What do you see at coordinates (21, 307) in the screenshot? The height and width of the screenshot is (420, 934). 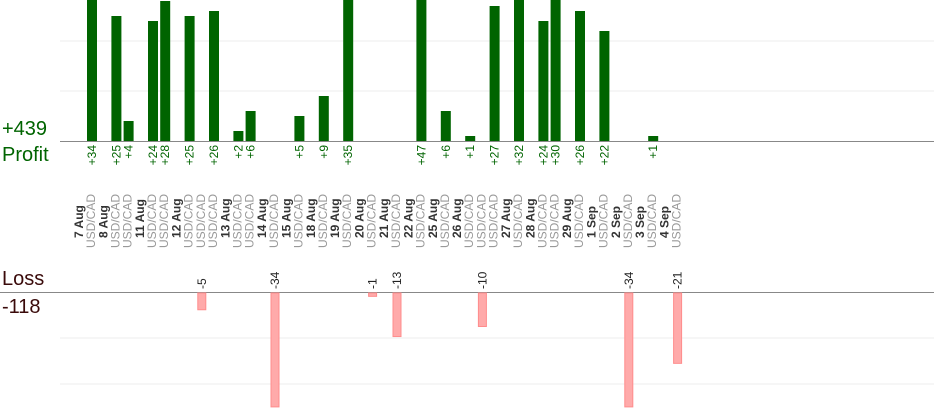 I see `loss-total: -118` at bounding box center [21, 307].